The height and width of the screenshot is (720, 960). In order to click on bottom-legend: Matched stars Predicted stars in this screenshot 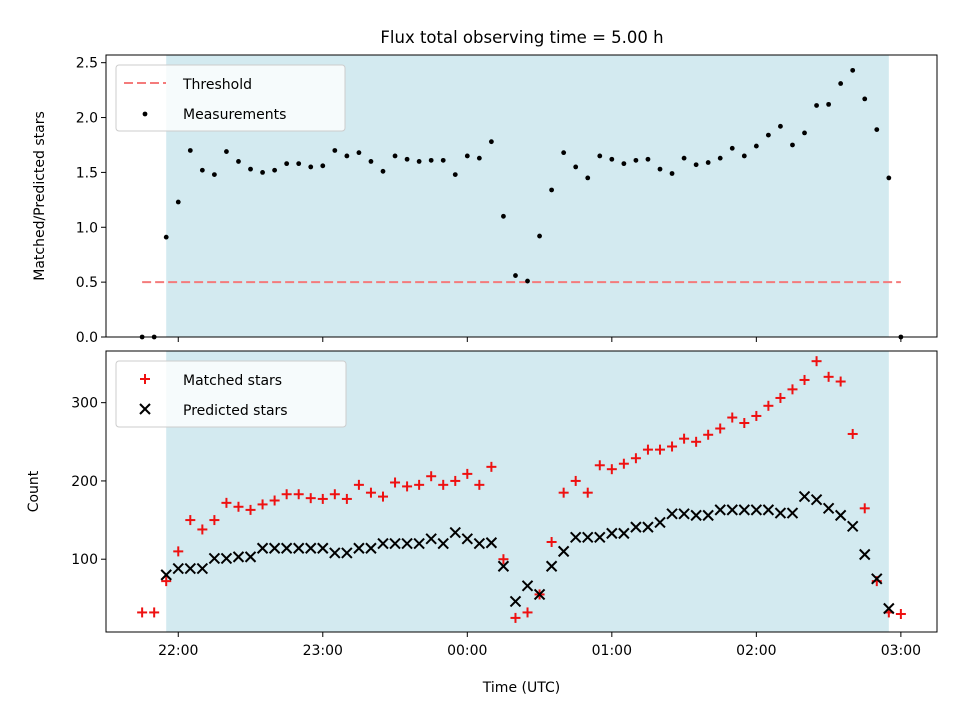, I will do `click(231, 394)`.